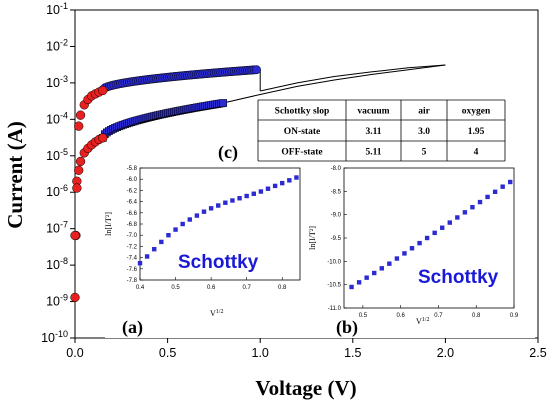  What do you see at coordinates (336, 216) in the screenshot?
I see `inset-y-tick-label: -9.0` at bounding box center [336, 216].